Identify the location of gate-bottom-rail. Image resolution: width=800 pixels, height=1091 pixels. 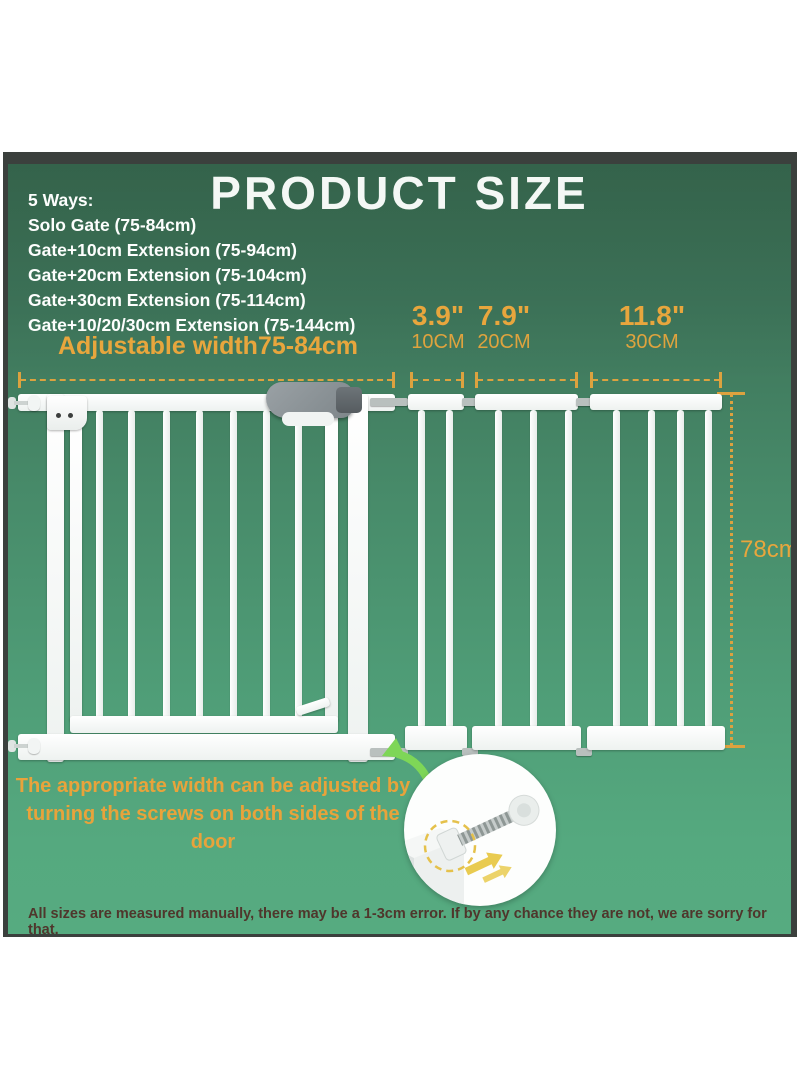
(206, 747).